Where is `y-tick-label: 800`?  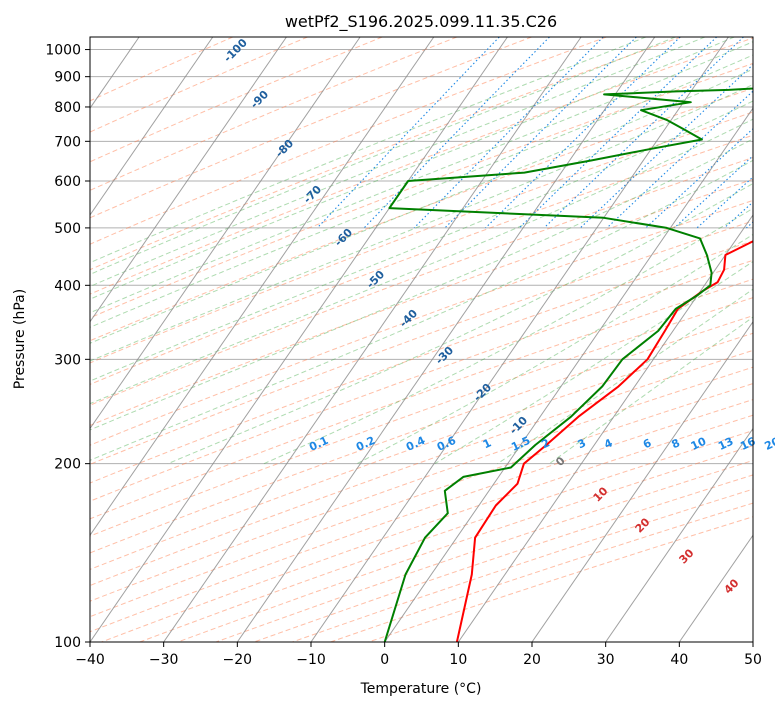 y-tick-label: 800 is located at coordinates (67, 108).